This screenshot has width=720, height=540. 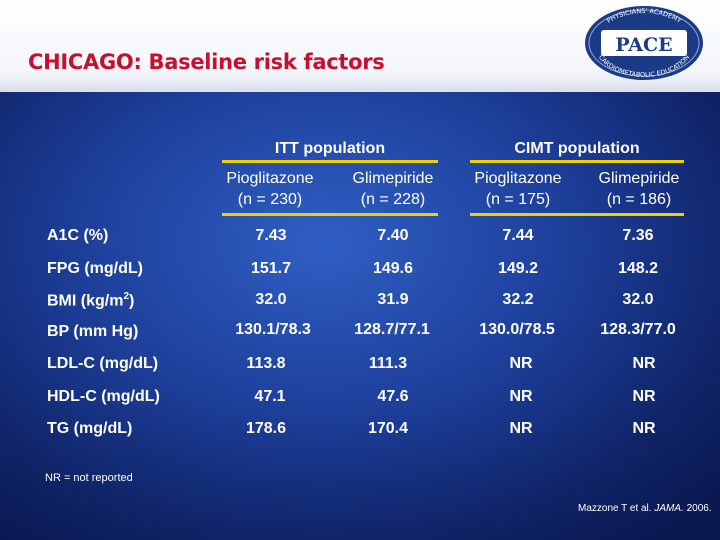 I want to click on citation: Mazzone T et al. JAMA. 2006., so click(x=645, y=508).